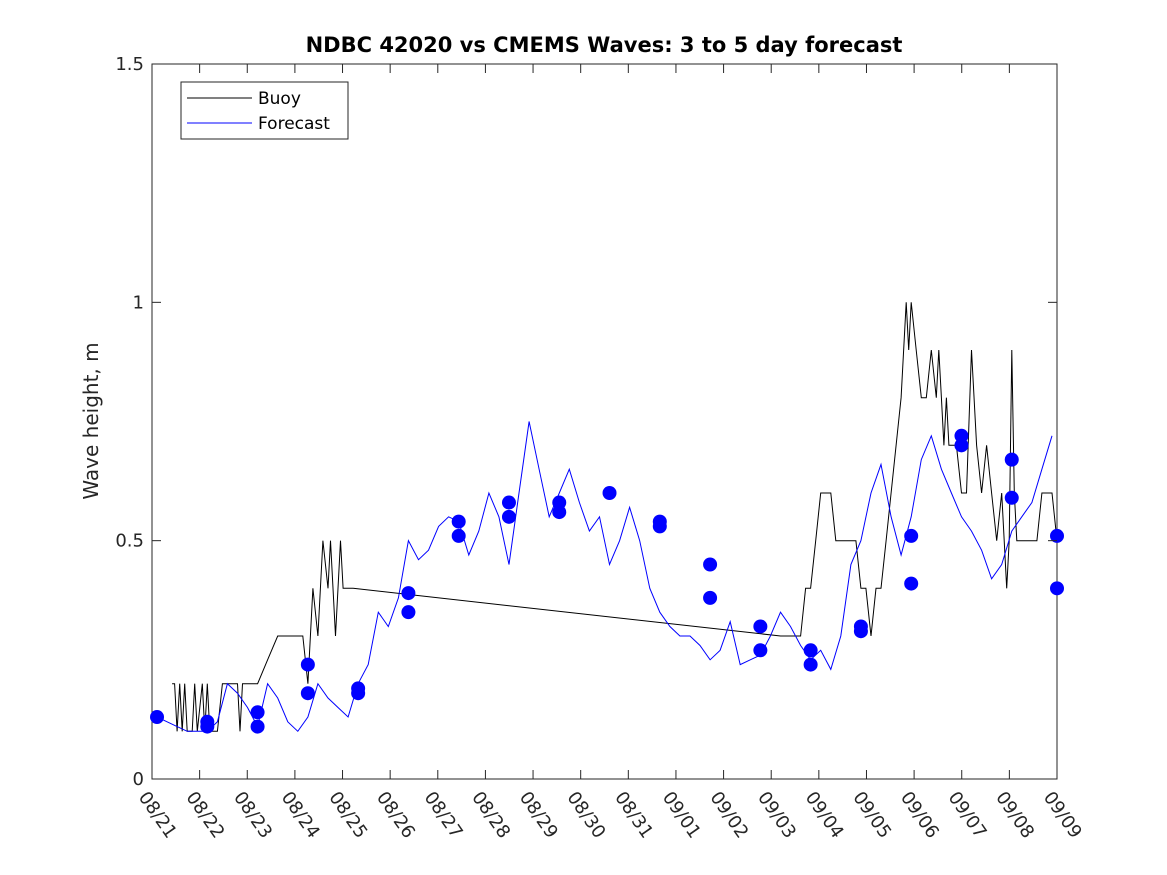 The height and width of the screenshot is (875, 1167). What do you see at coordinates (279, 99) in the screenshot?
I see `legend-buoy-label: Buoy` at bounding box center [279, 99].